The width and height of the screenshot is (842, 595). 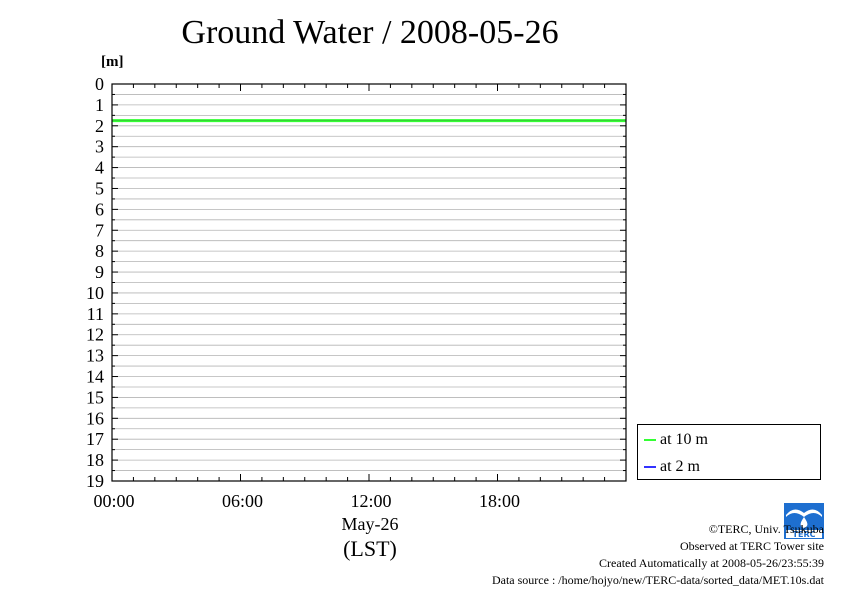 I want to click on legend-item-2m: at 2 m, so click(x=672, y=467).